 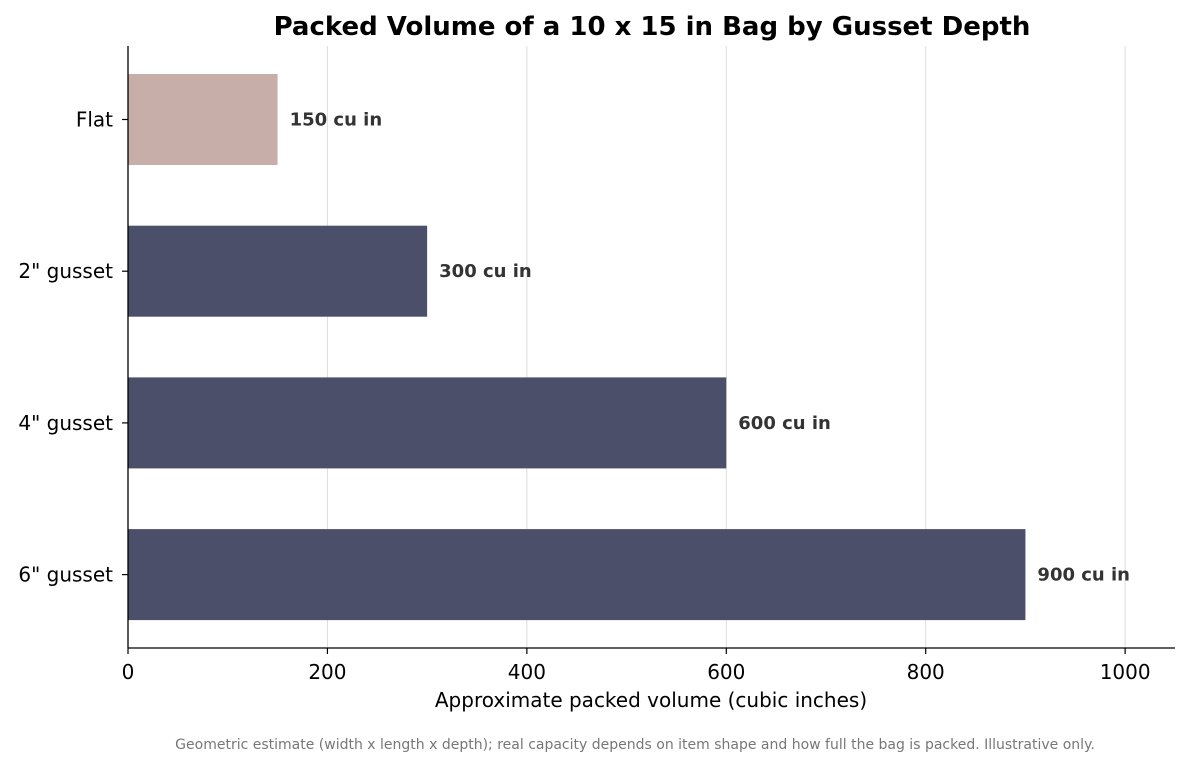 What do you see at coordinates (527, 672) in the screenshot?
I see `x-tick-label-400: 400` at bounding box center [527, 672].